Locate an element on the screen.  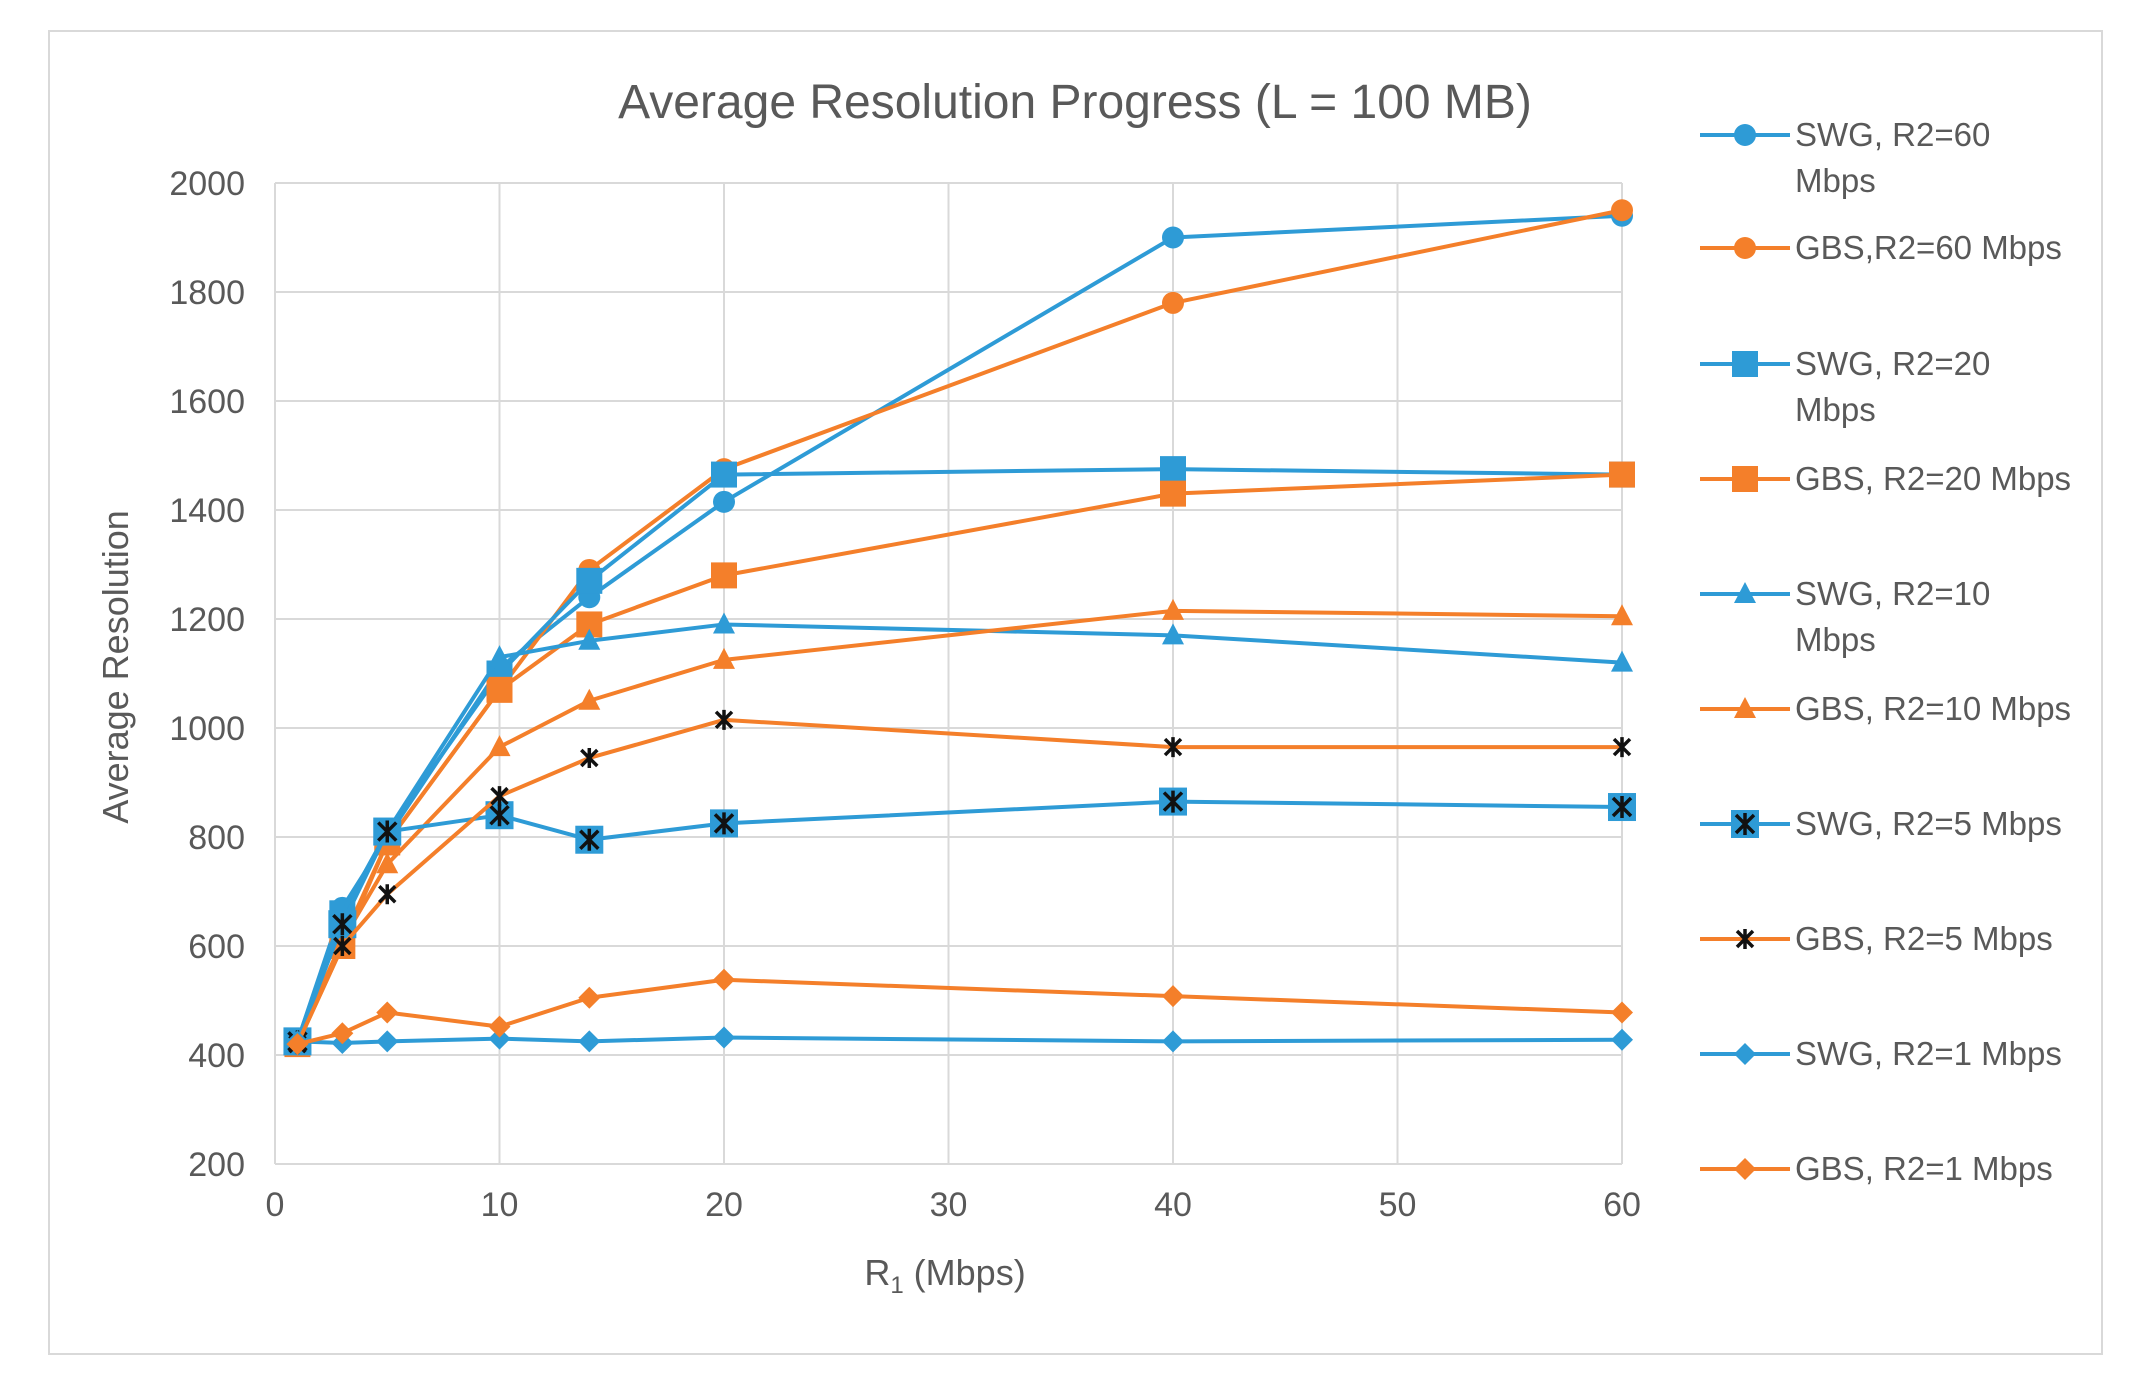
y-tick-label: 800 is located at coordinates (216, 838).